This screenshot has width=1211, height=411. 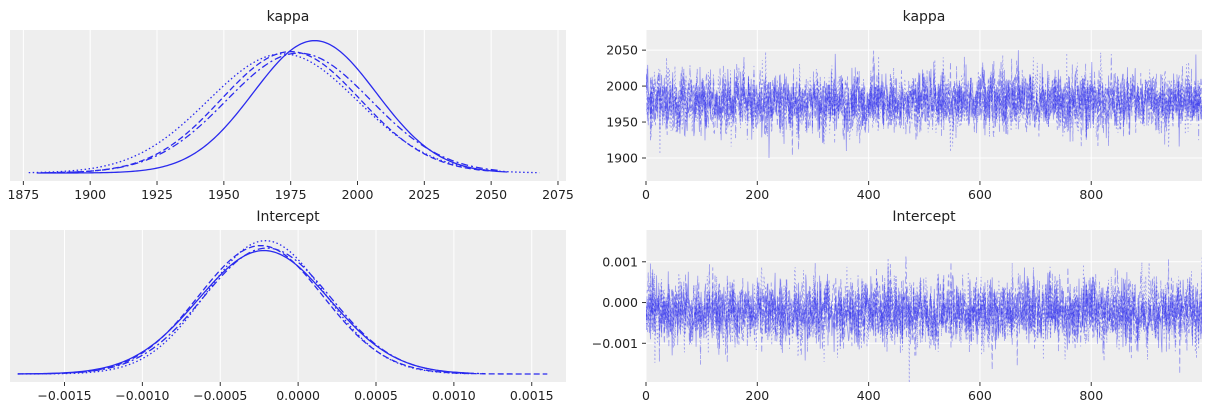 What do you see at coordinates (142, 395) in the screenshot?
I see `x-tick-label: −0.0010` at bounding box center [142, 395].